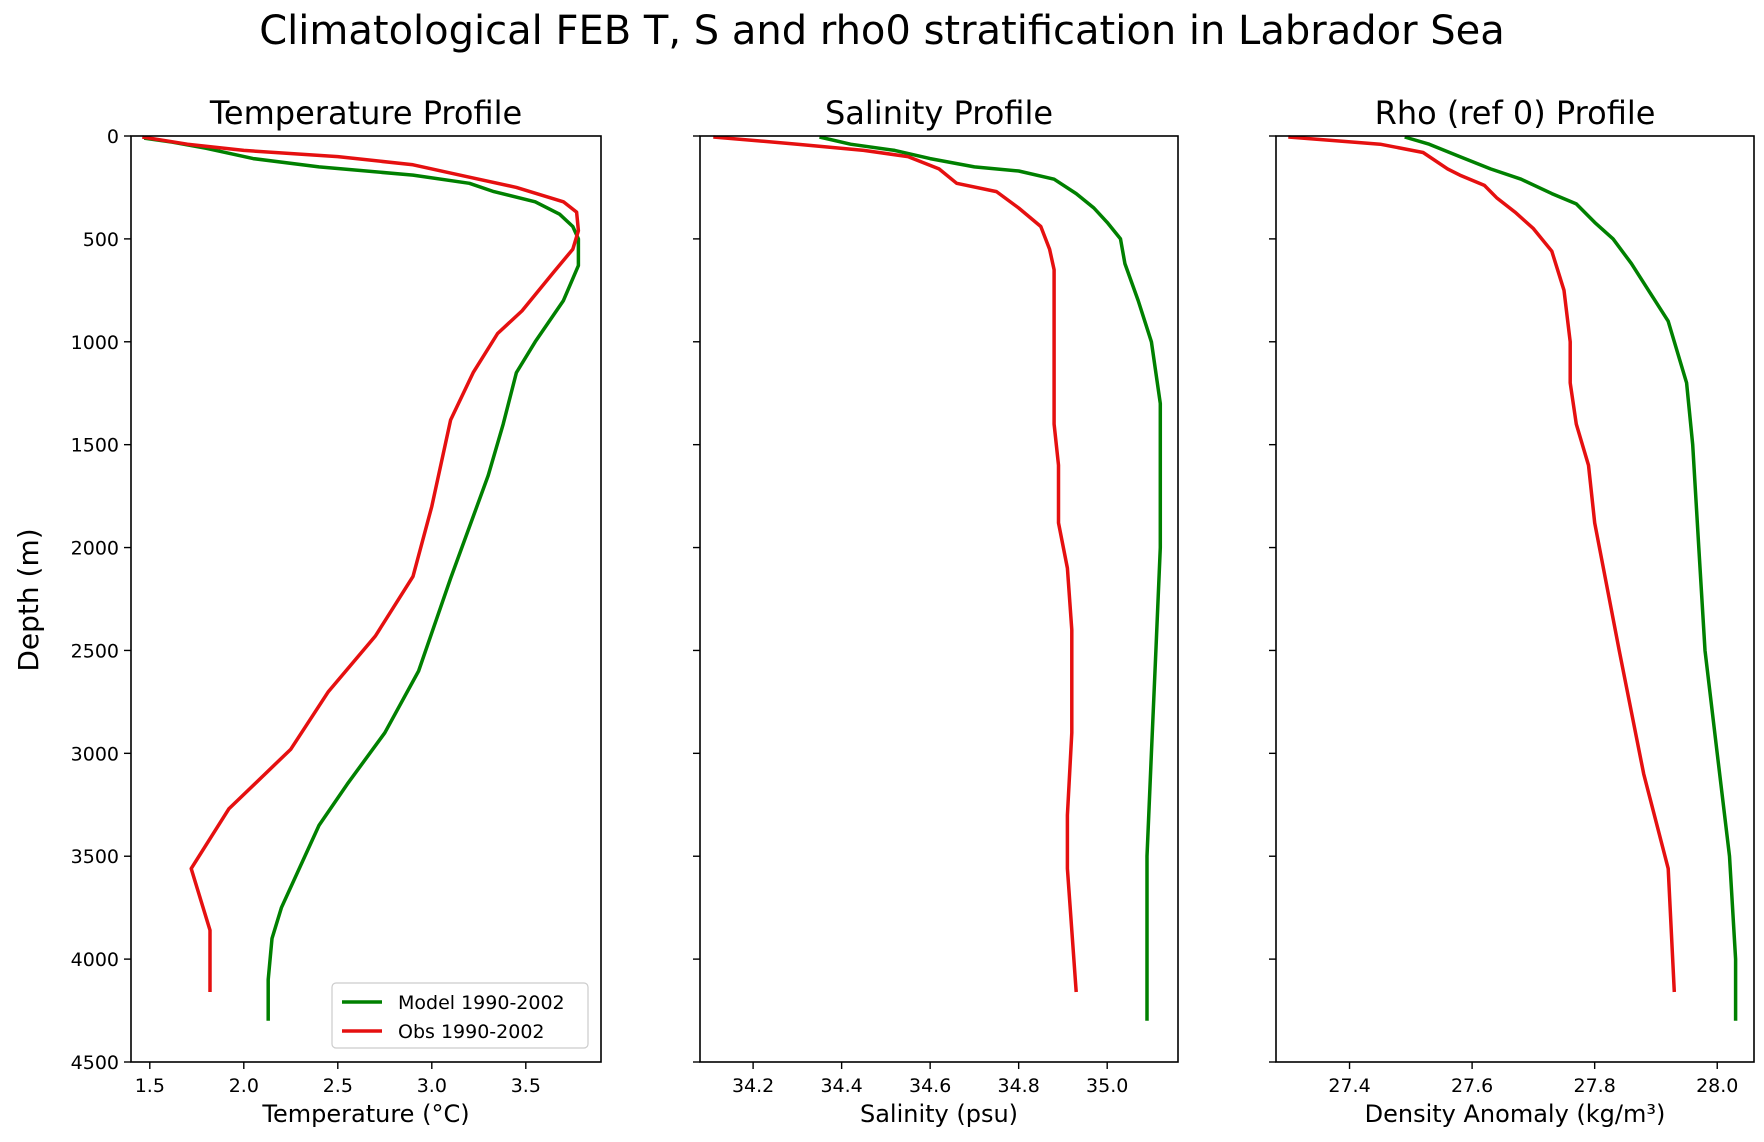 This screenshot has width=1764, height=1142. What do you see at coordinates (1515, 1114) in the screenshot?
I see `x-axis-label: Density Anomaly (kg/m³)` at bounding box center [1515, 1114].